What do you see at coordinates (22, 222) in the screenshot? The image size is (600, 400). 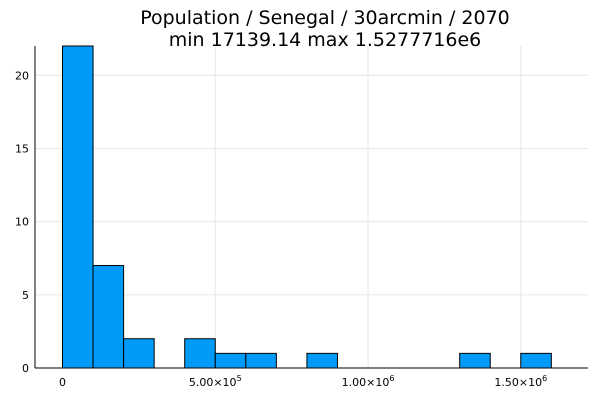 I see `y-tick-label: 10` at bounding box center [22, 222].